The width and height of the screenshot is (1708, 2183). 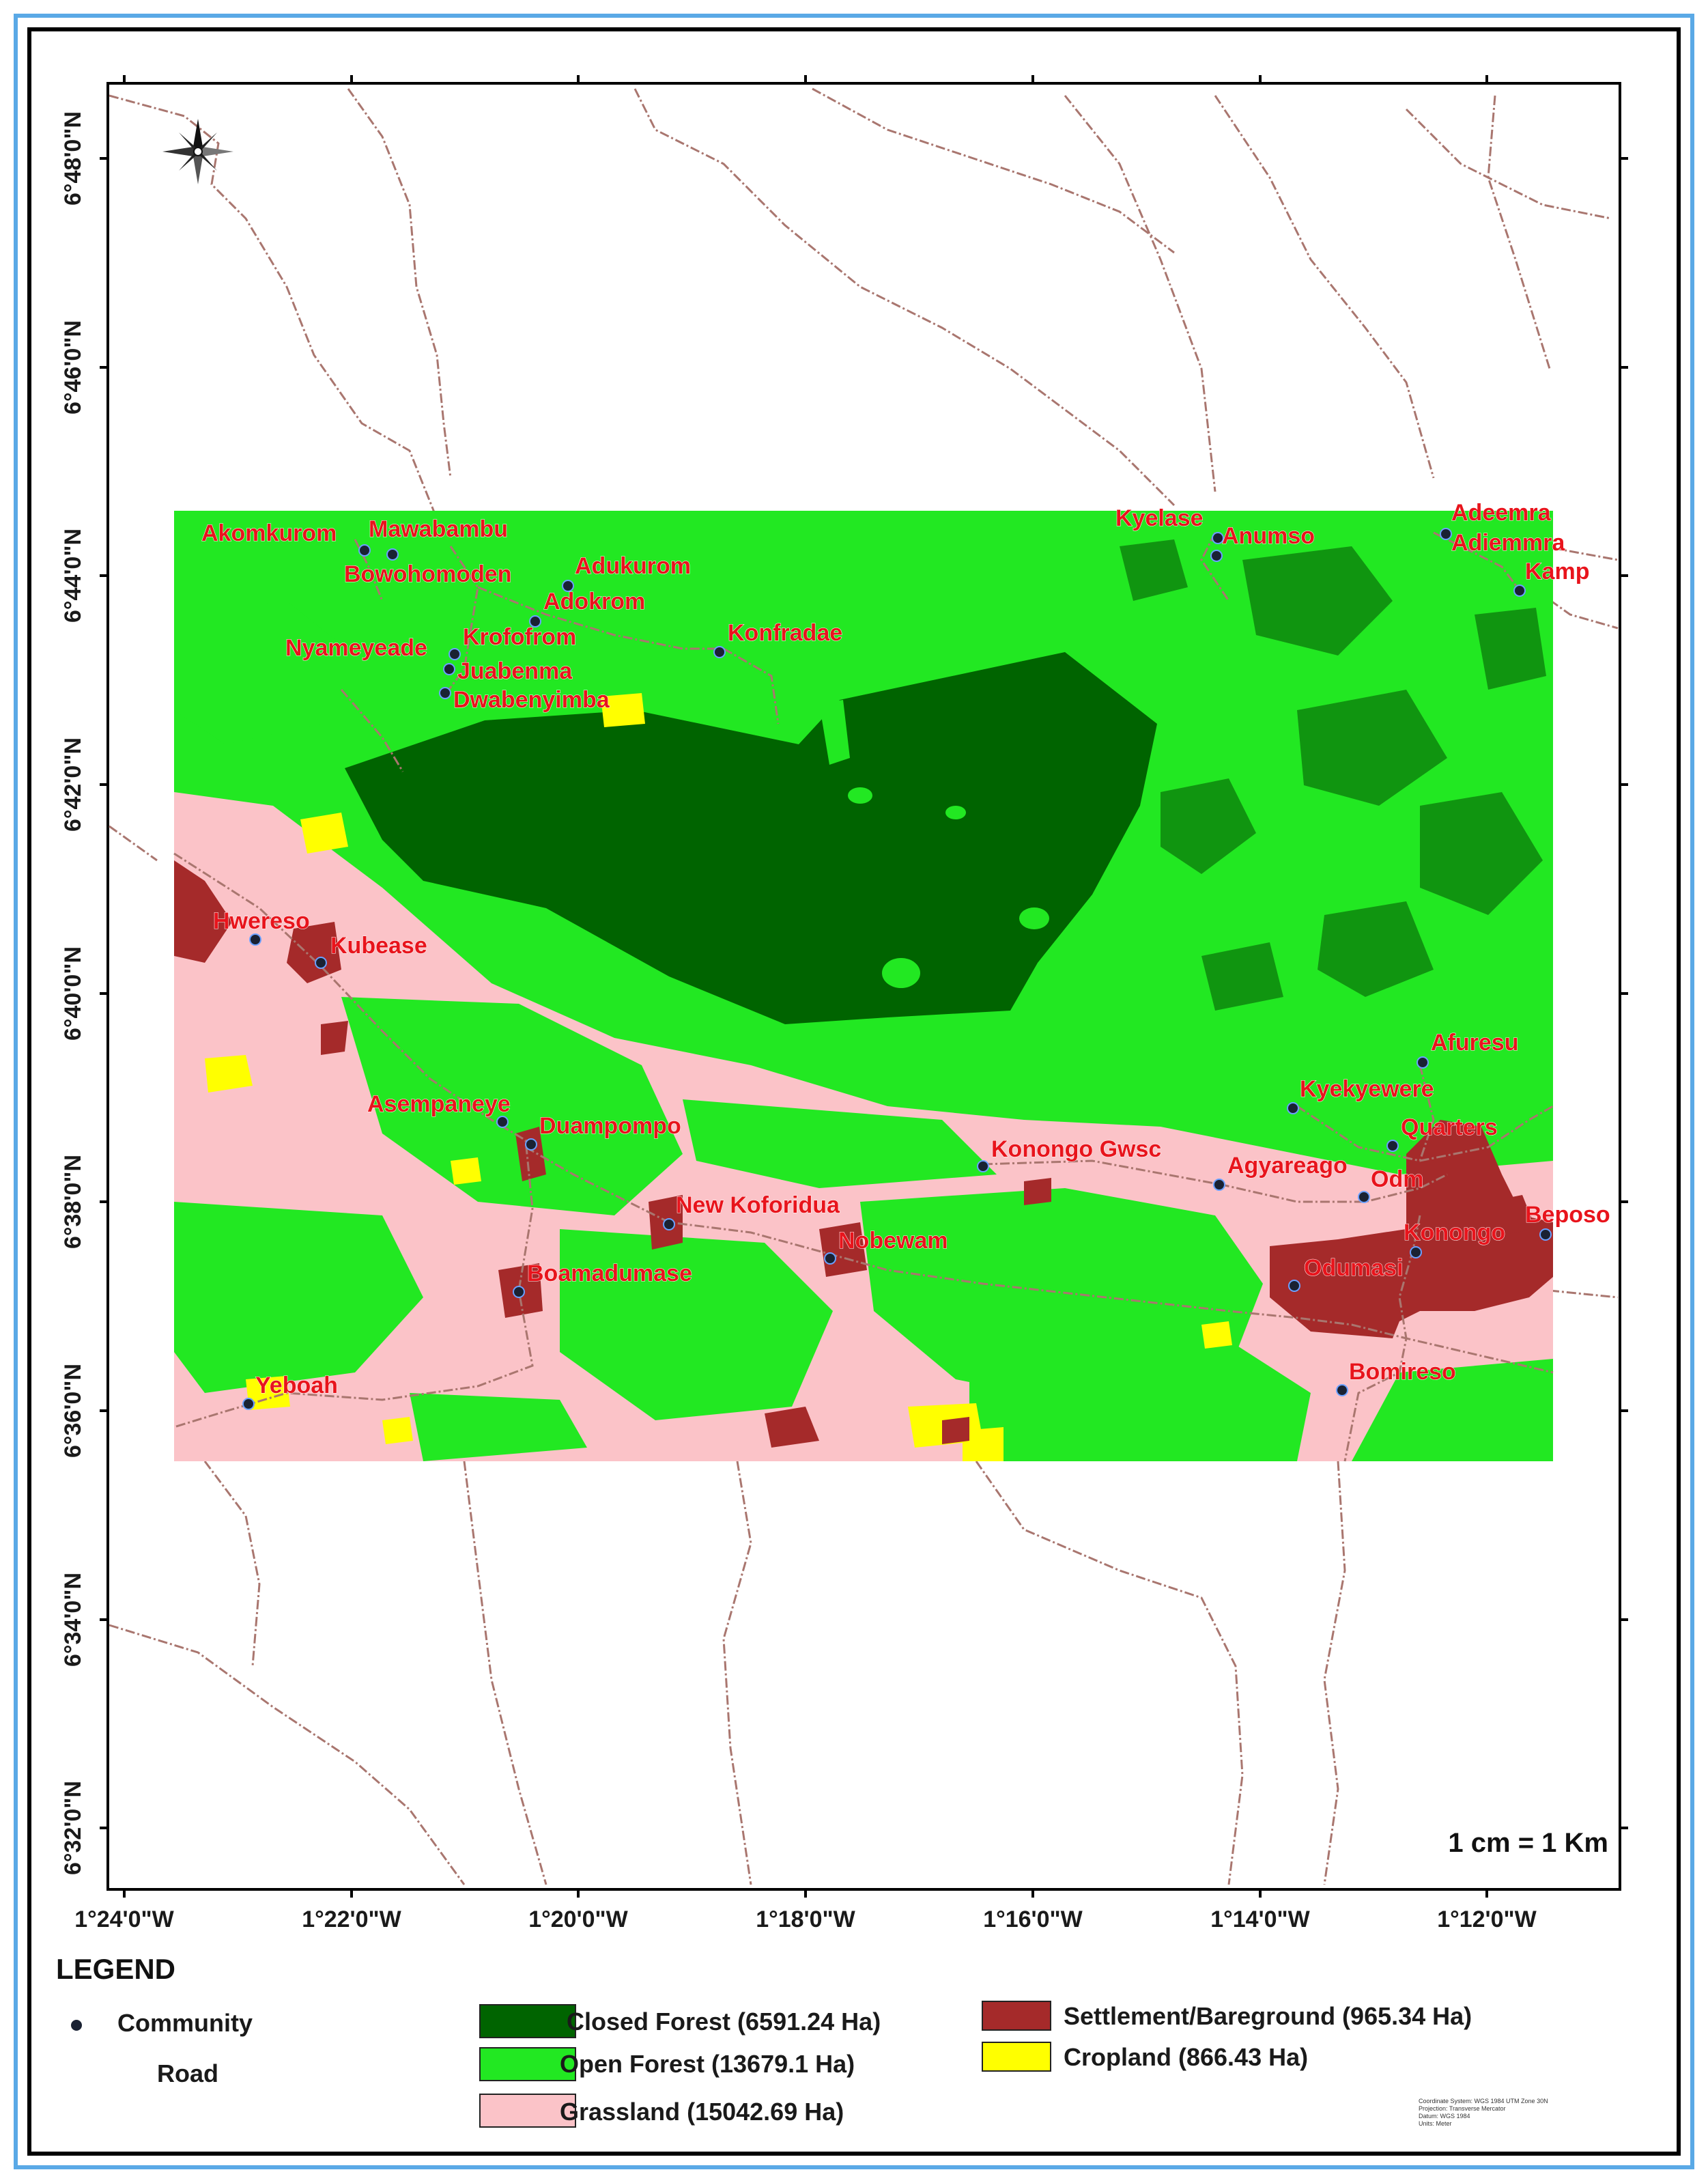 I want to click on legend-settlement: Settlement/Bareground (965.34 Ha), so click(x=1268, y=2016).